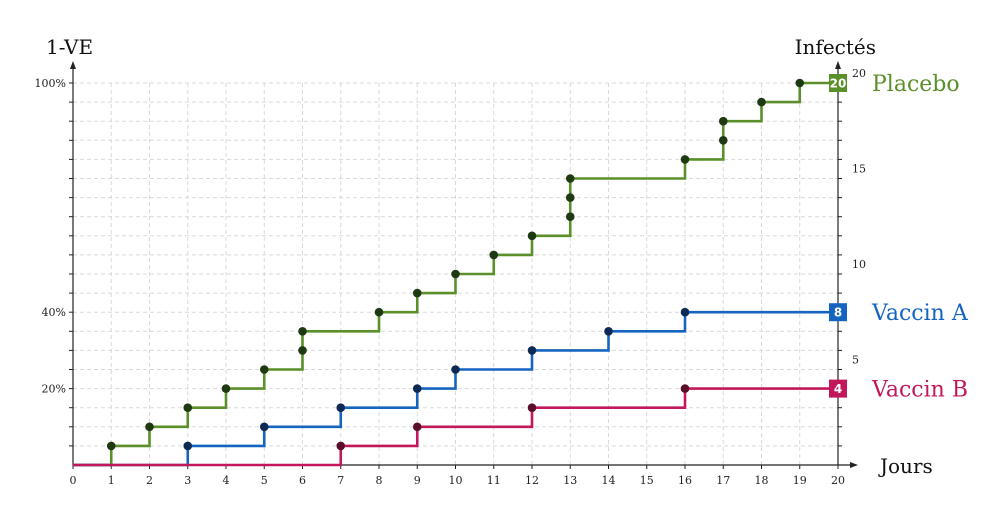  What do you see at coordinates (50, 83) in the screenshot?
I see `left-tick-label: 100%` at bounding box center [50, 83].